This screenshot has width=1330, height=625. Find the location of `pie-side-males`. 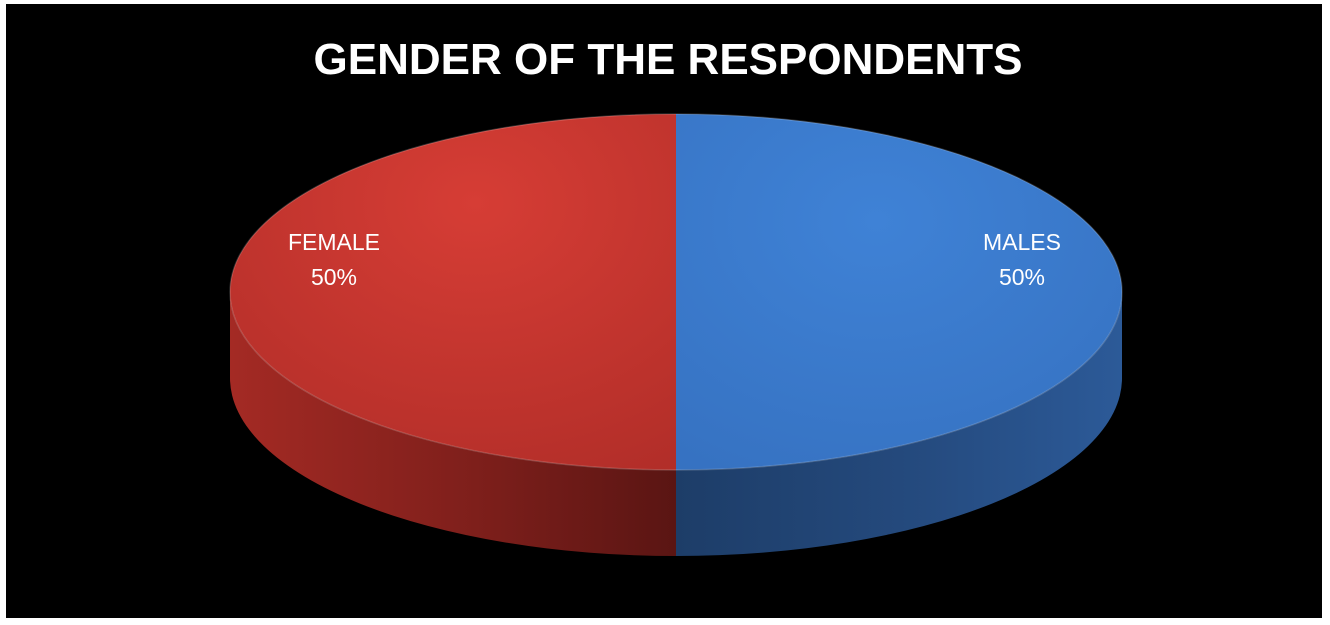

pie-side-males is located at coordinates (899, 424).